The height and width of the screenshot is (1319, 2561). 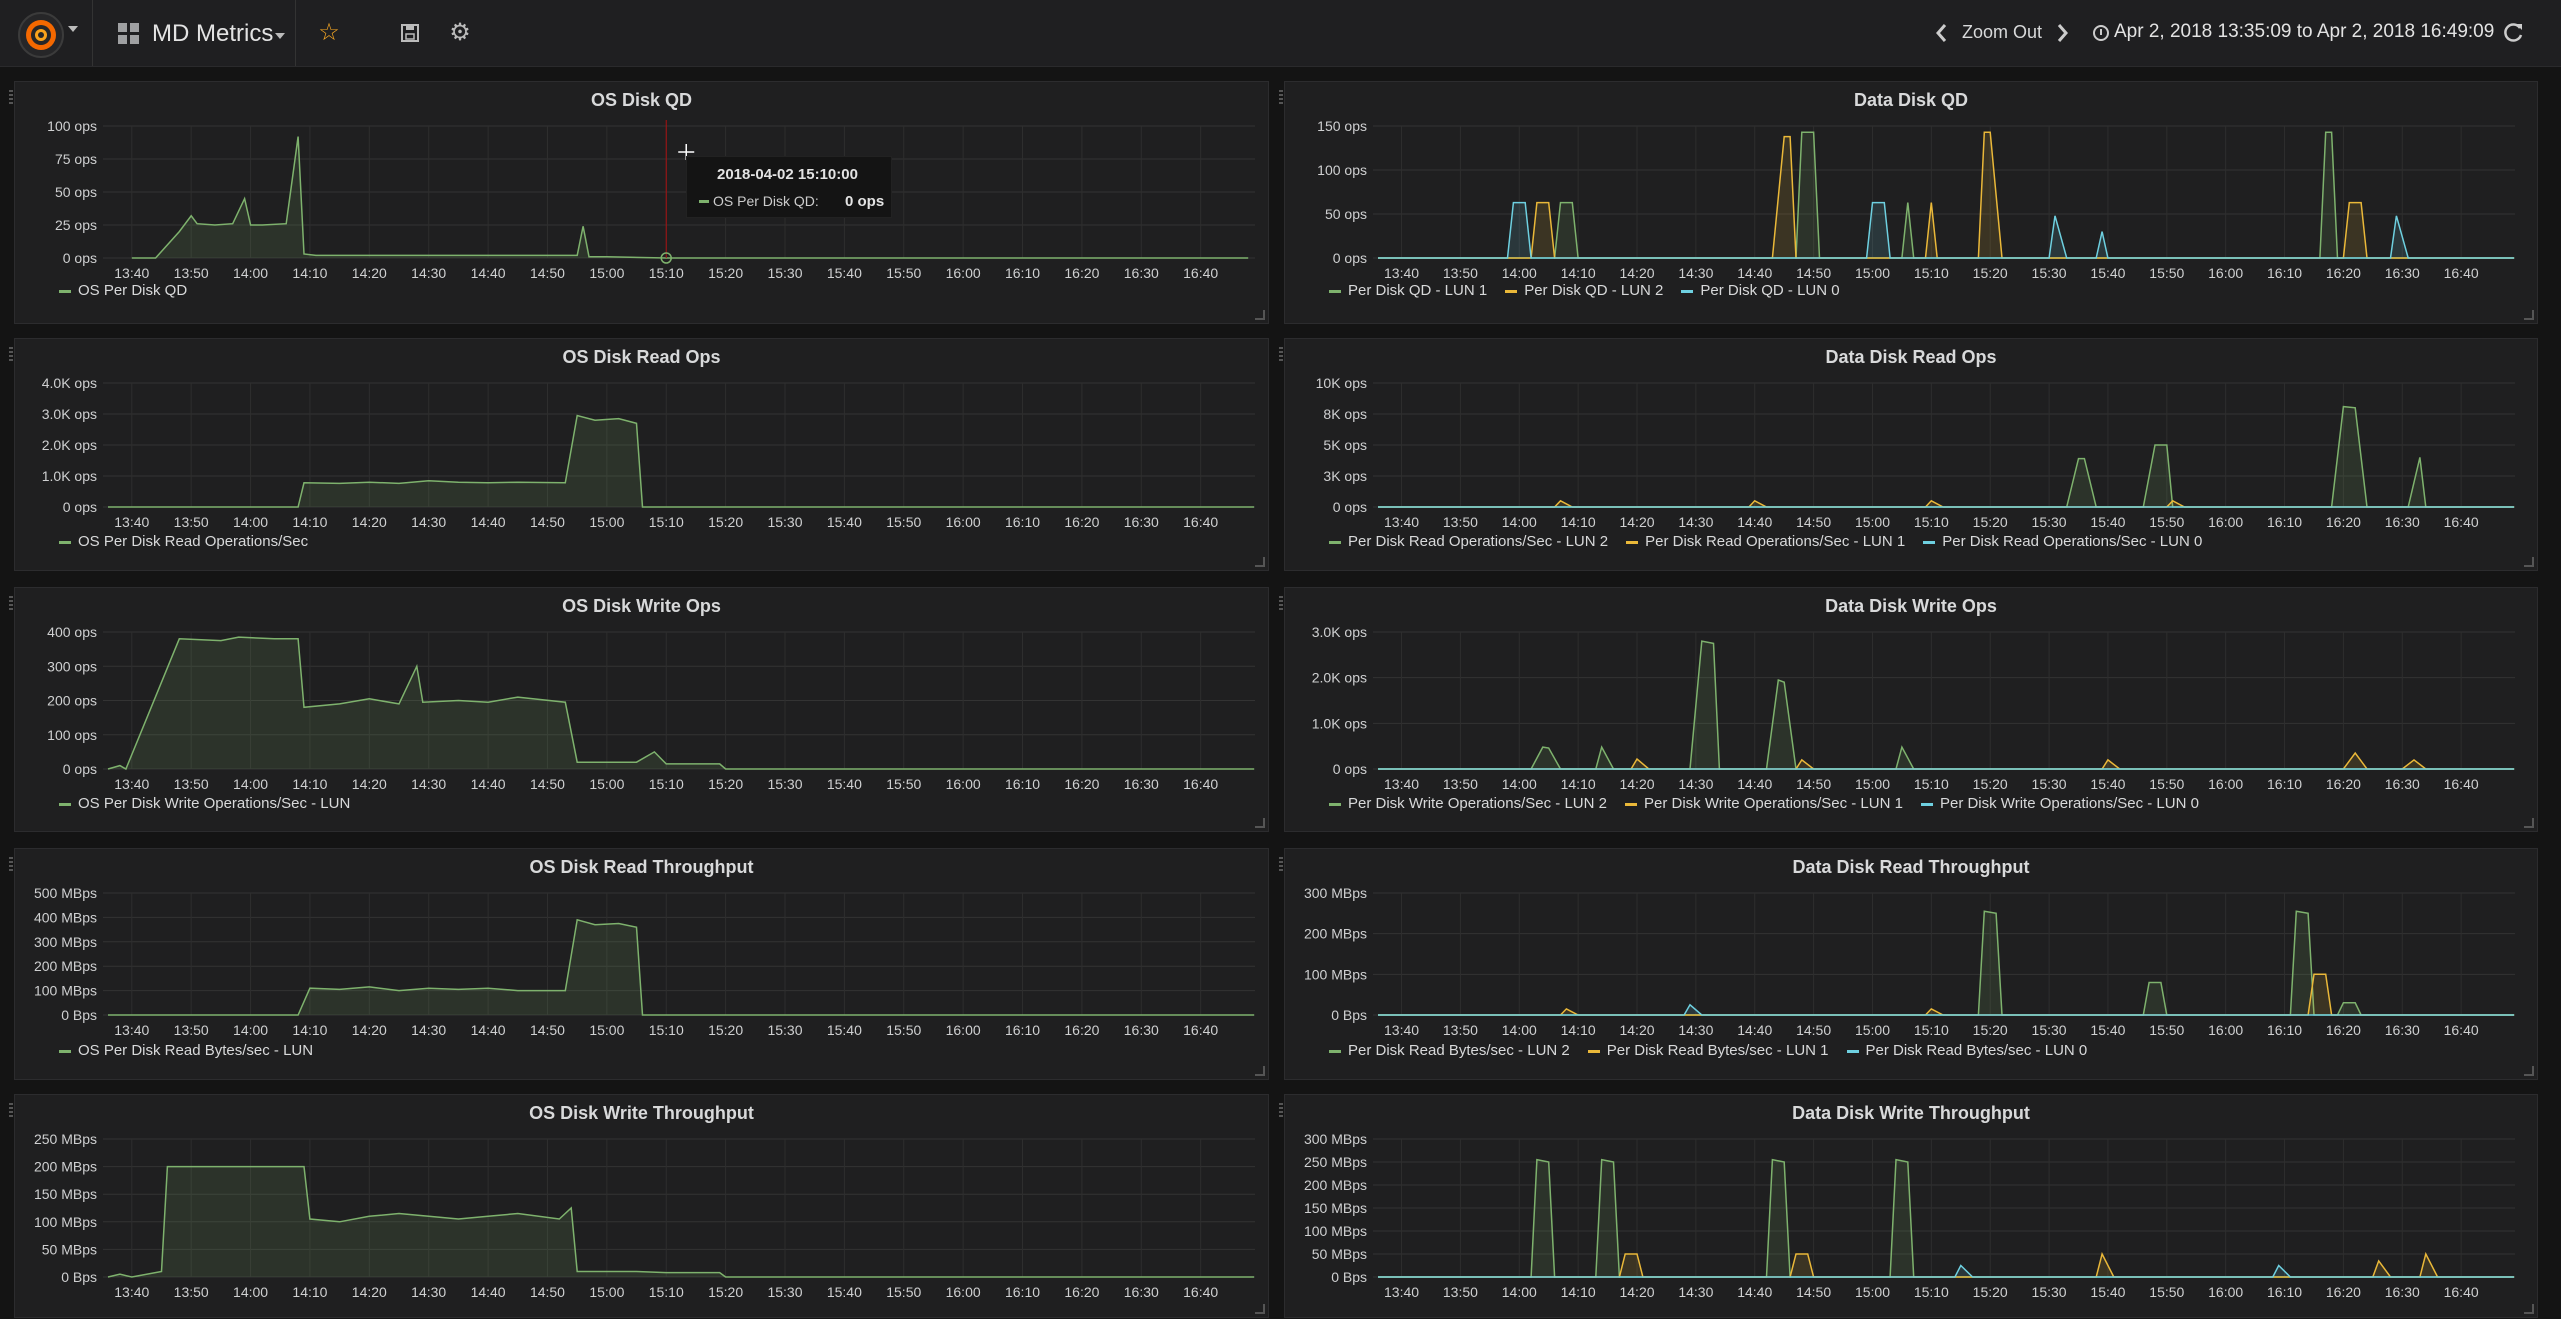 I want to click on y-tick-label: 200 MBps, so click(x=1335, y=1185).